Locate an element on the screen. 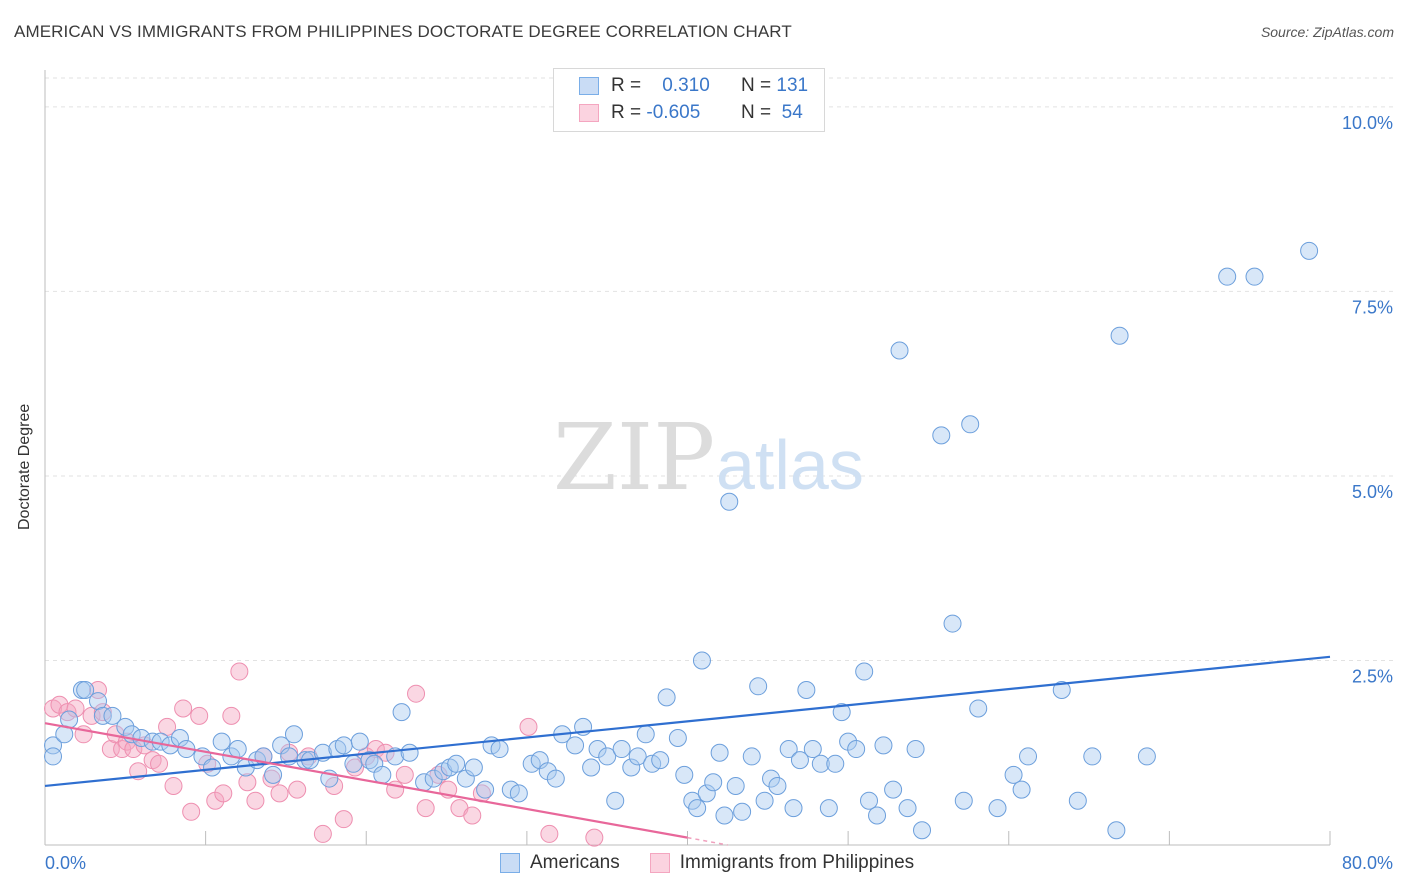 This screenshot has height=892, width=1406. series-legend: Americans Immigrants from Philippines is located at coordinates (722, 863).